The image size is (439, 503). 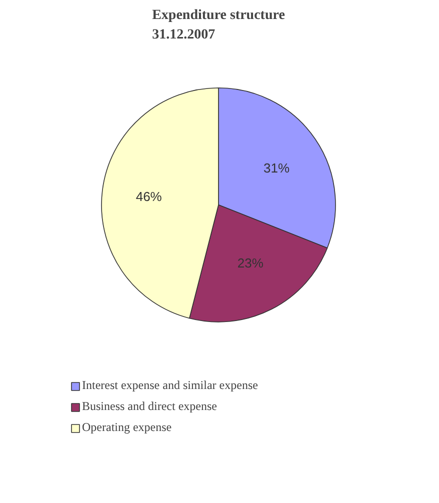 I want to click on data-label: 23%, so click(x=250, y=263).